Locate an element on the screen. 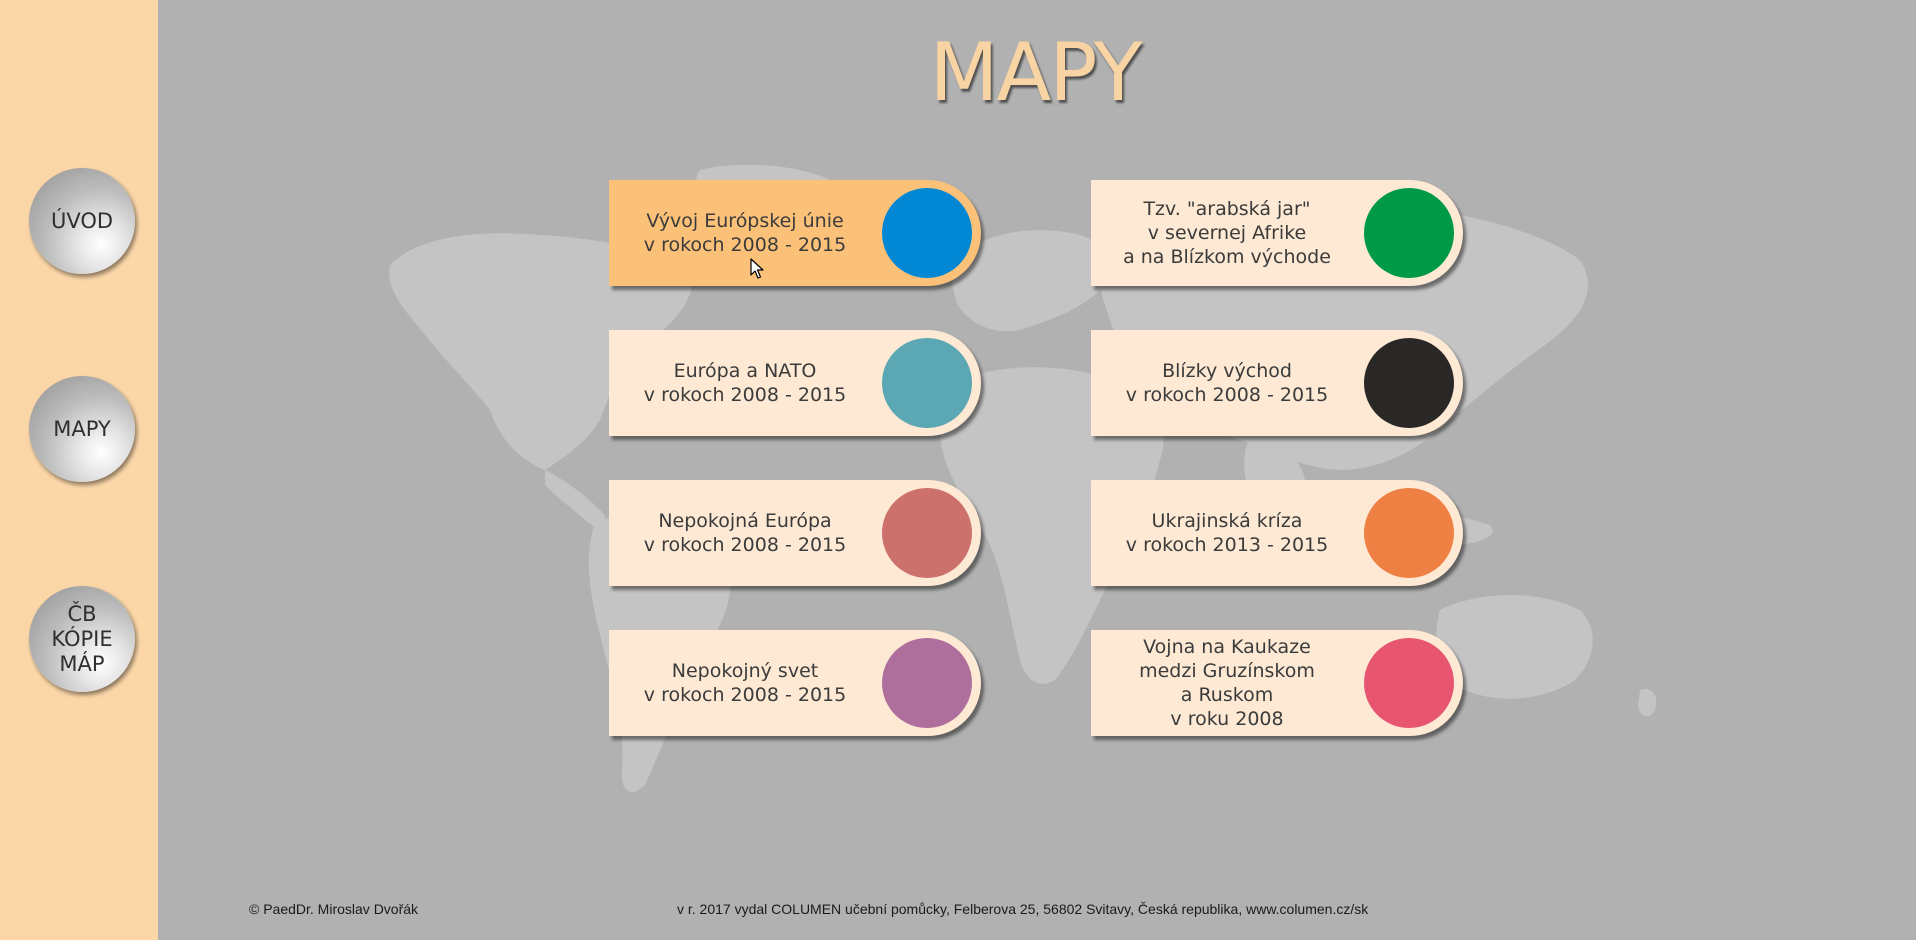  mouse-cursor-icon is located at coordinates (757, 268).